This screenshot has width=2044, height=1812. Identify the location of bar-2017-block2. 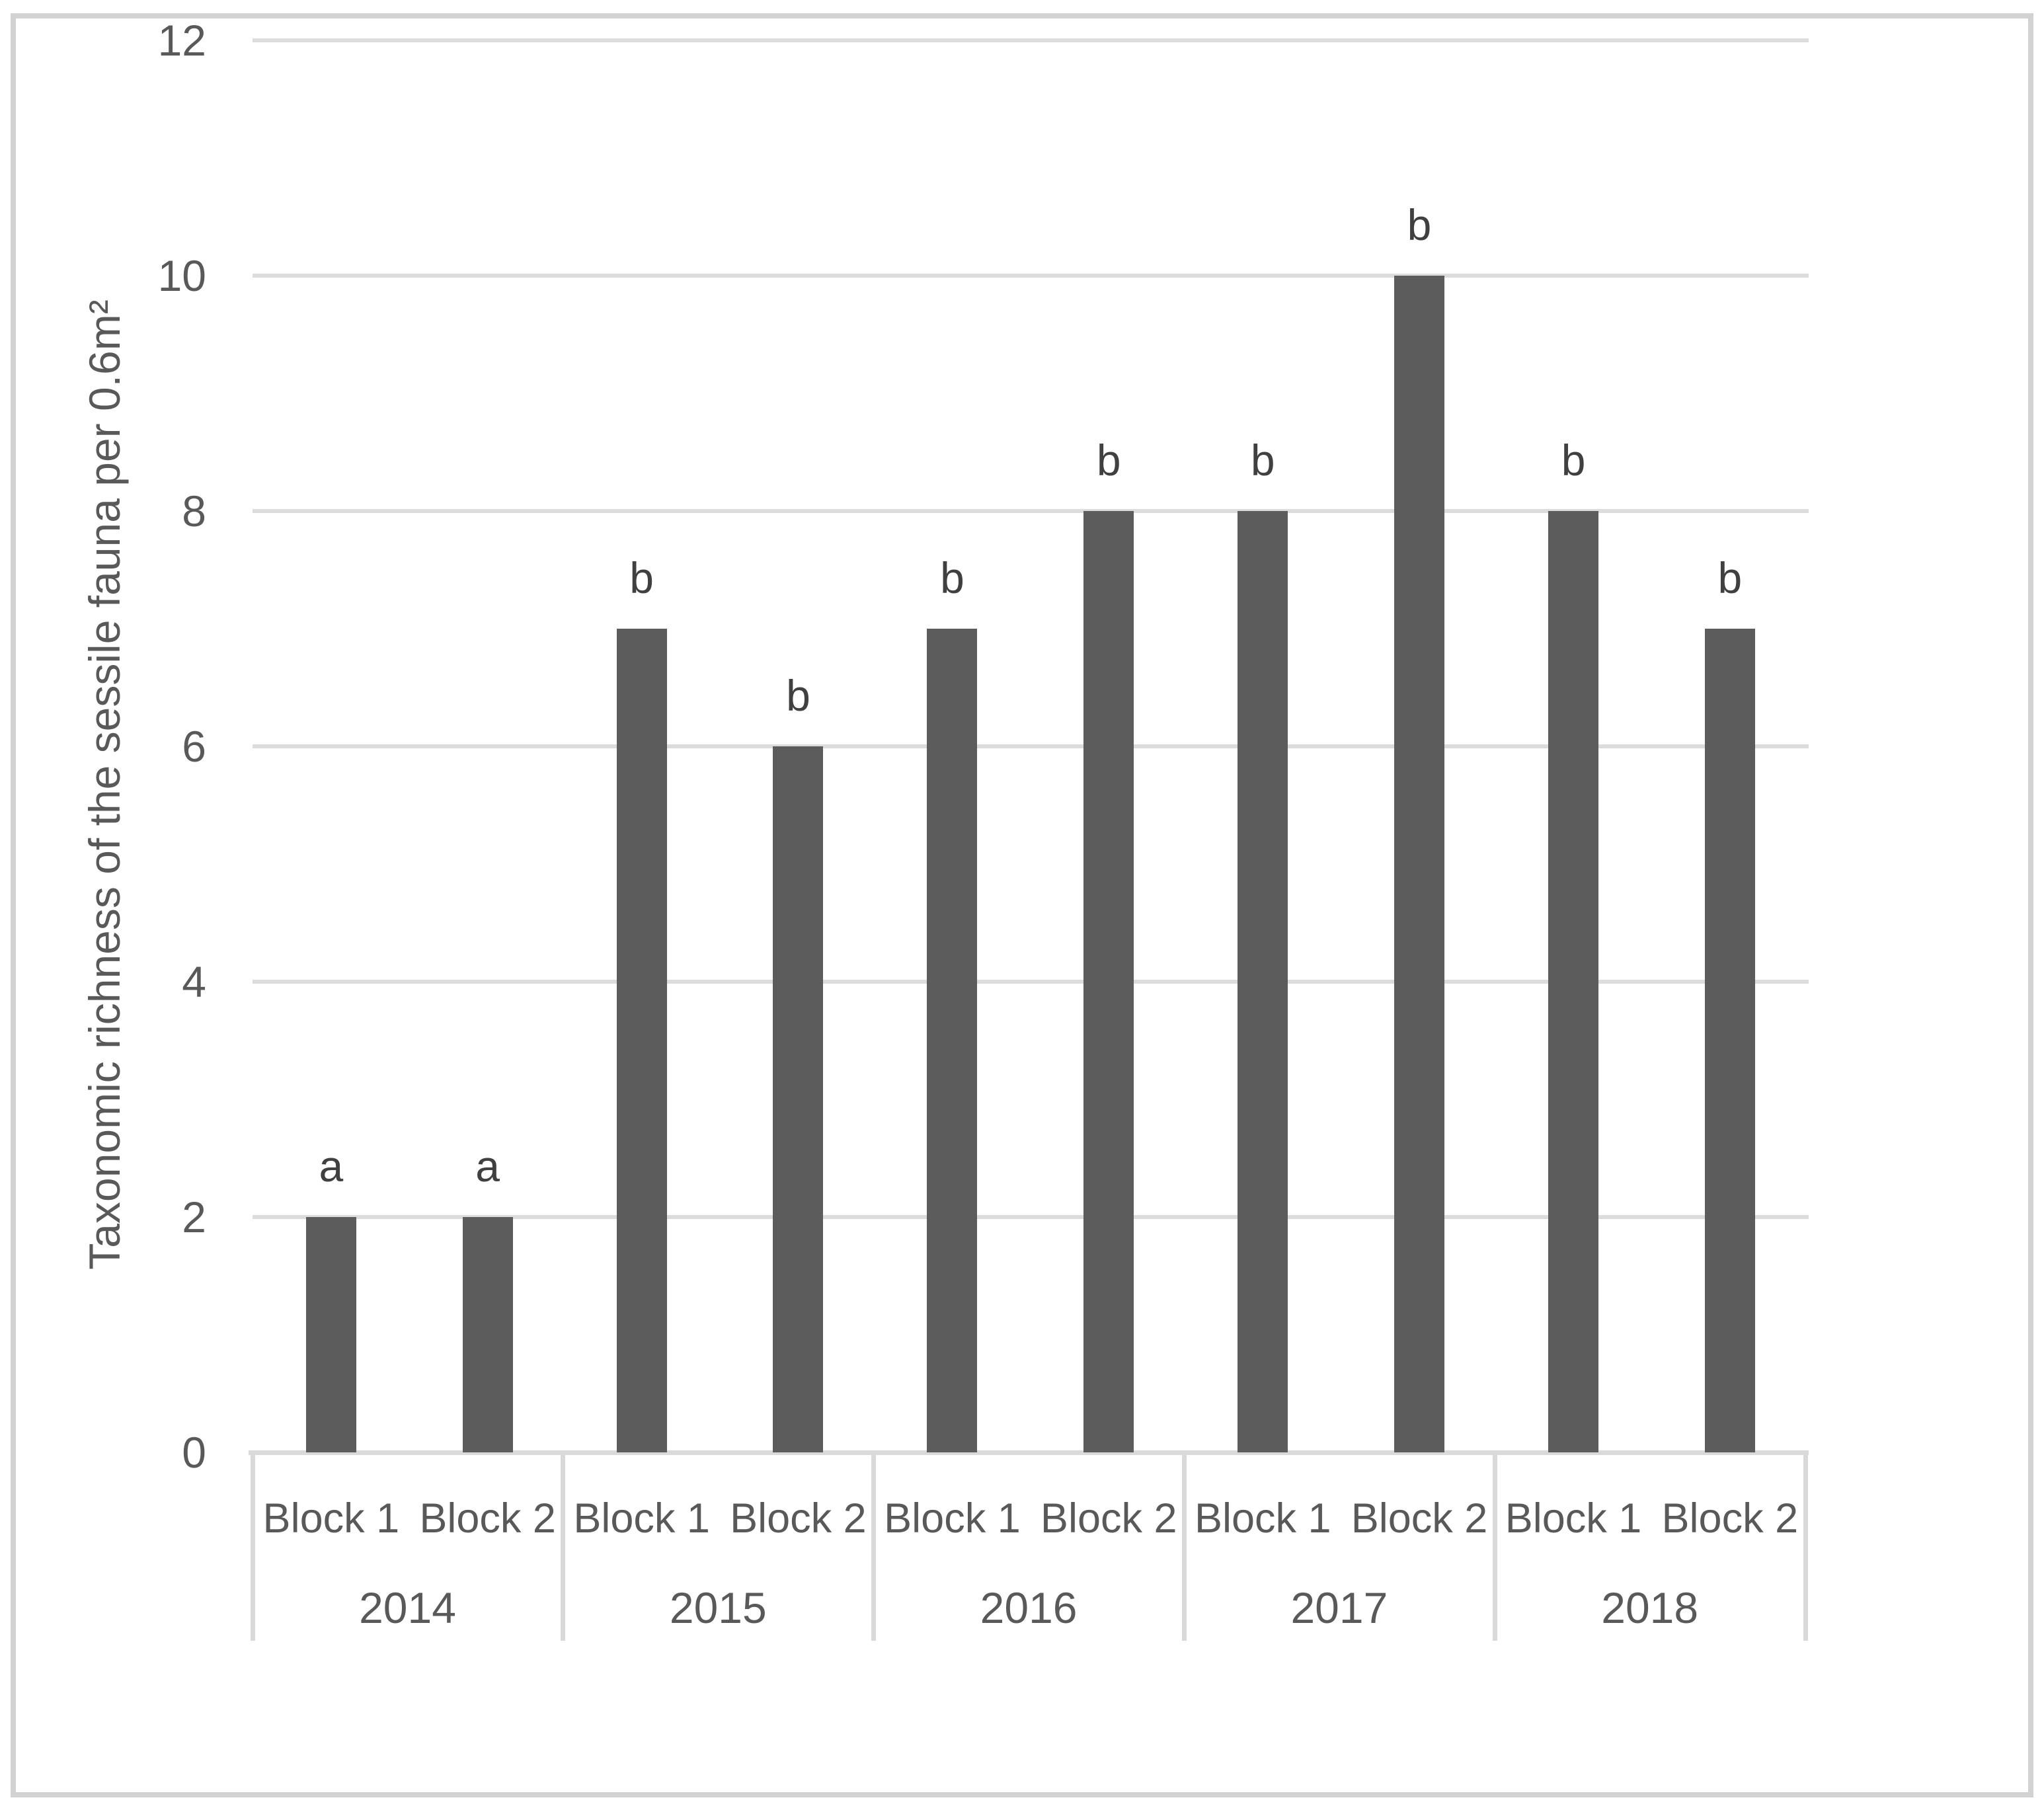
(1420, 864).